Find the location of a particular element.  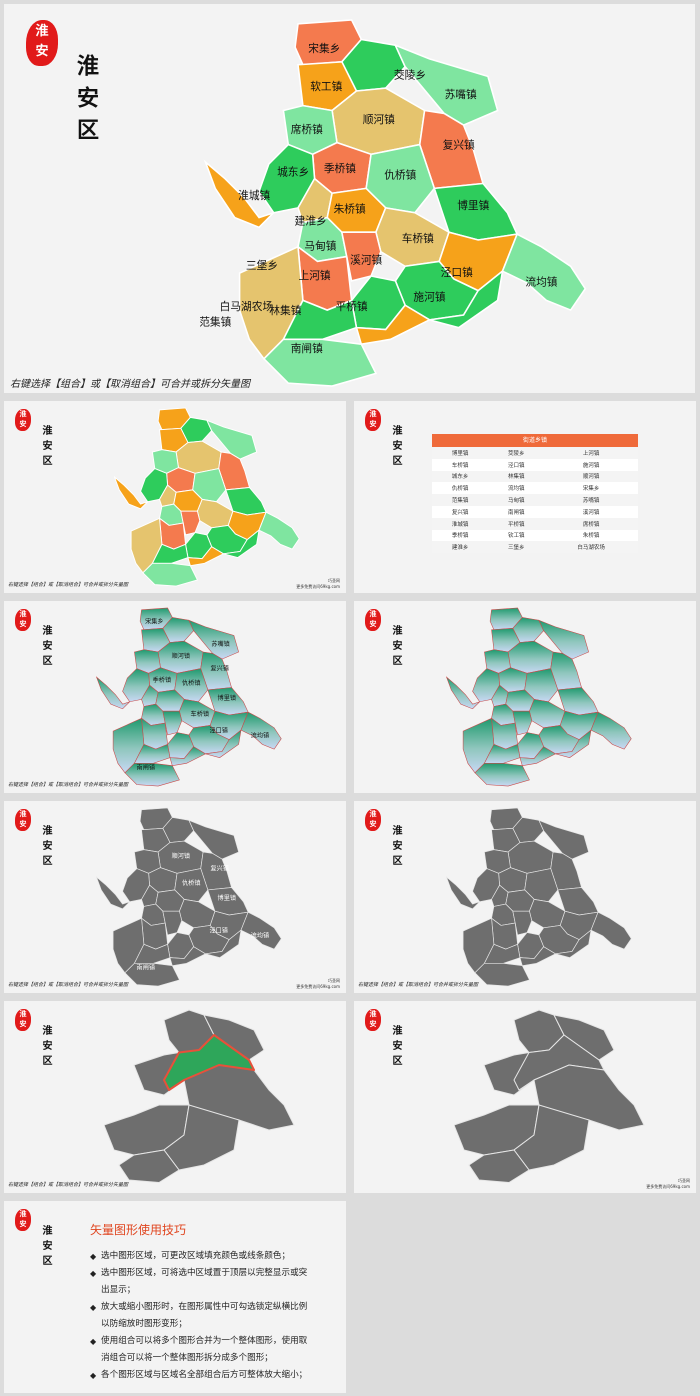

table-row: 淮城镇 平桥镇 席桥镇 is located at coordinates (535, 523).